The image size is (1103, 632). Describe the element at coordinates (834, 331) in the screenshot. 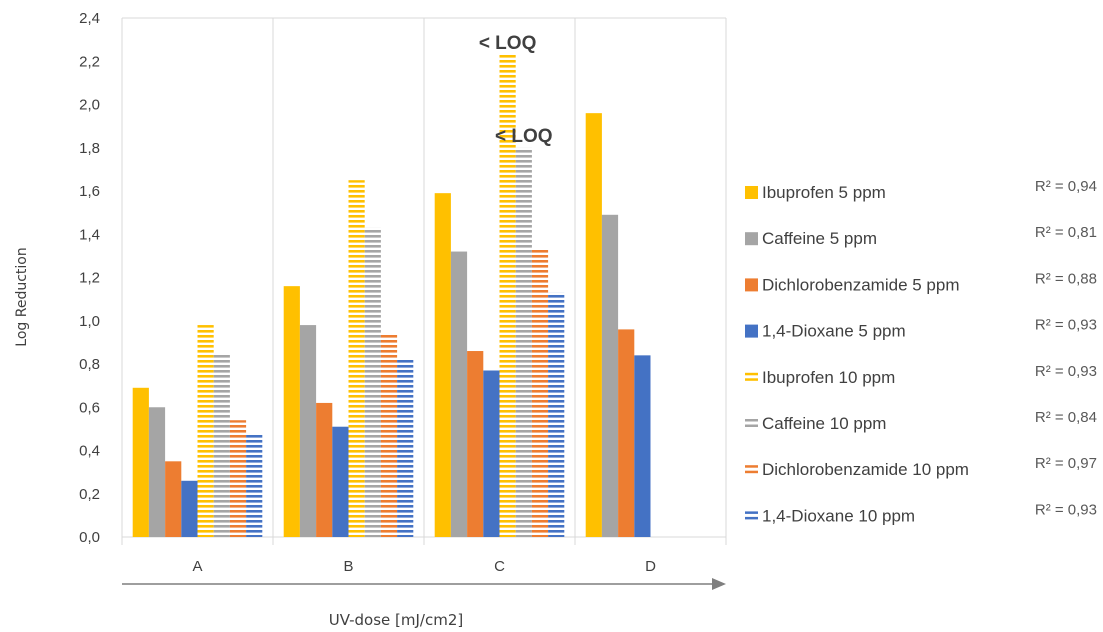

I see `legend-label: 1,4-Dioxane 5 ppm` at that location.